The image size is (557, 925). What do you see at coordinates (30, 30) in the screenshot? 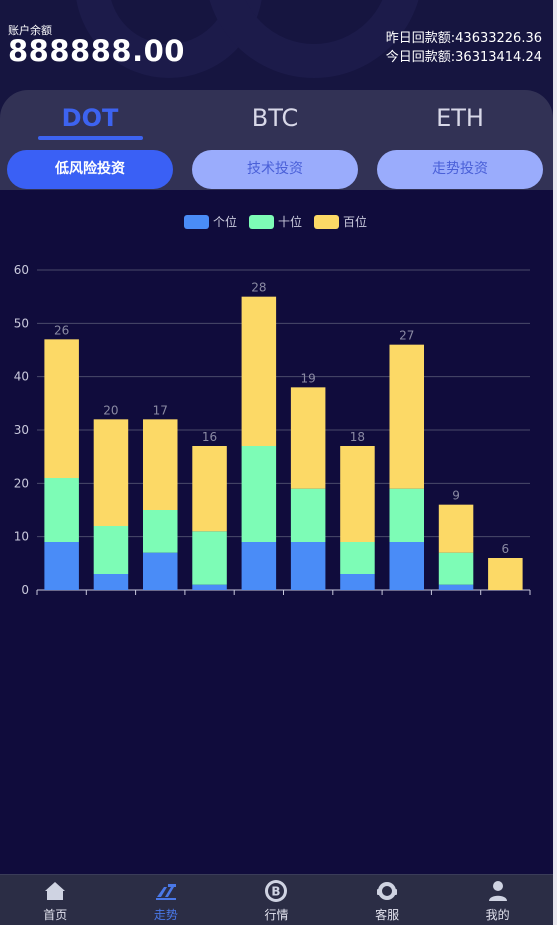
I see `balance-label: 账户余额` at bounding box center [30, 30].